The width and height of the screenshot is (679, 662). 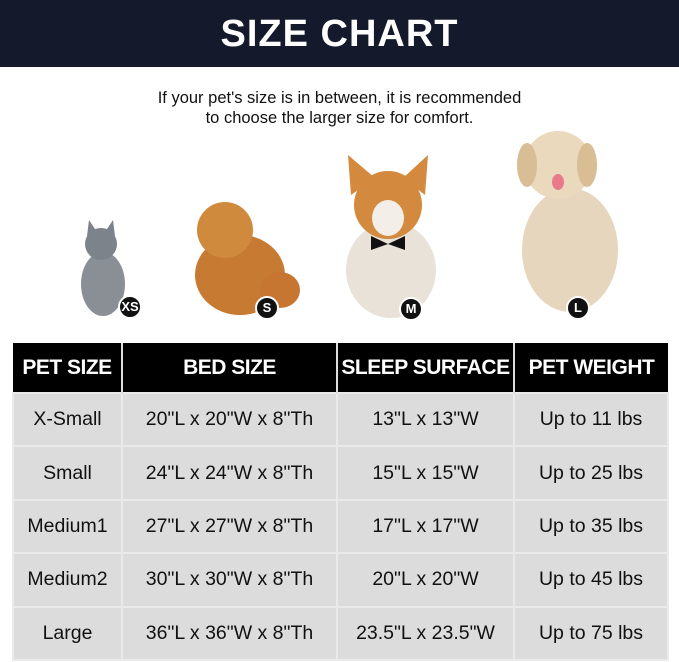 What do you see at coordinates (591, 419) in the screenshot?
I see `pet-weight-cell: Up to 11 lbs` at bounding box center [591, 419].